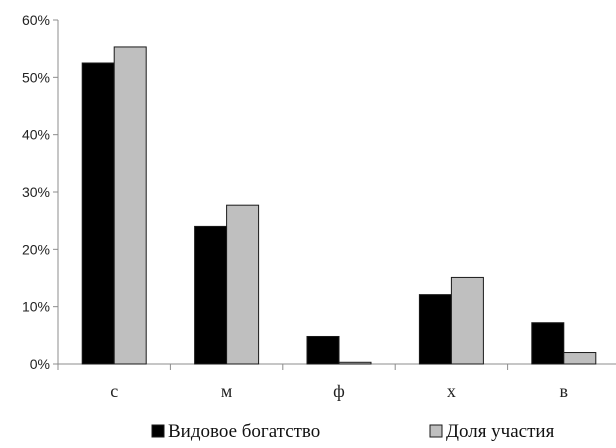  Describe the element at coordinates (435, 329) in the screenshot. I see `bar-series-0-х` at that location.